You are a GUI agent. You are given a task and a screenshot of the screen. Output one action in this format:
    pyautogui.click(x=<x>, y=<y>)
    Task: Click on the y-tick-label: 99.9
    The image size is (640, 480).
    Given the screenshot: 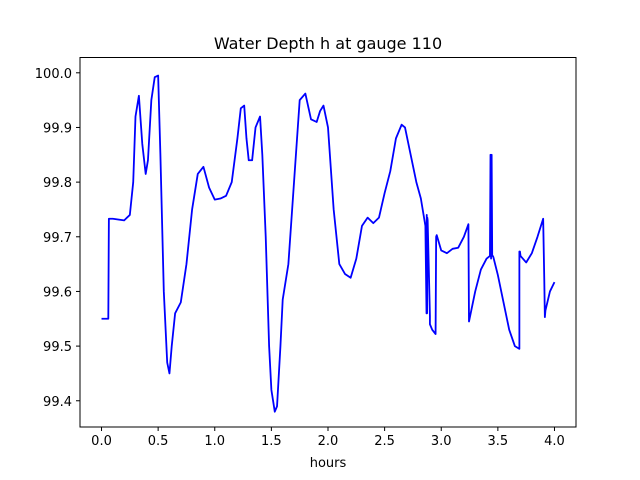 What is the action you would take?
    pyautogui.click(x=57, y=128)
    